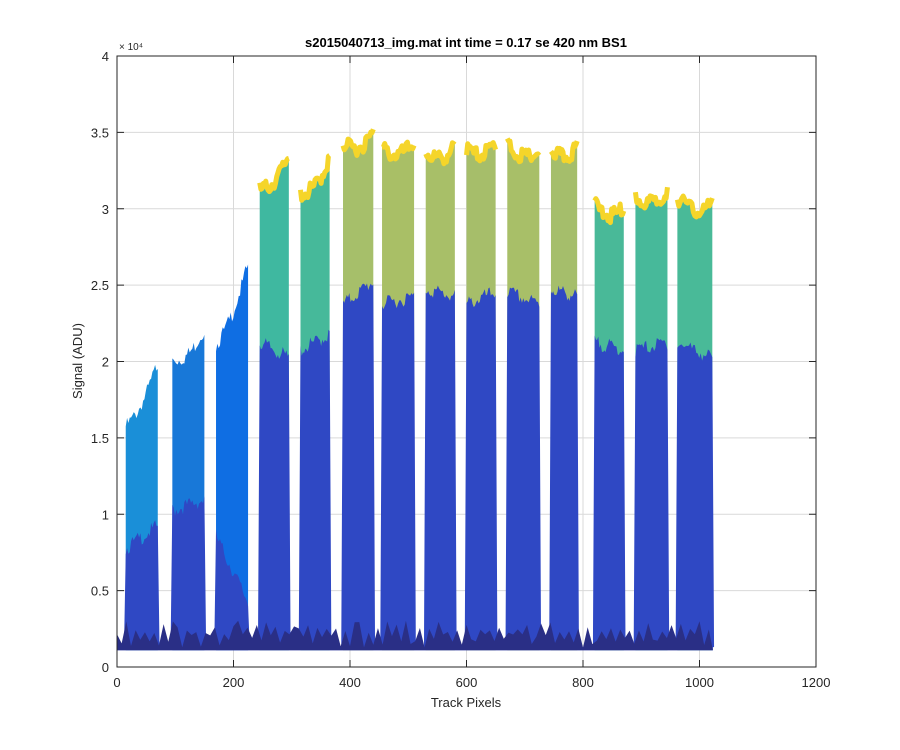  Describe the element at coordinates (816, 682) in the screenshot. I see `x-tick-label: 1200` at that location.